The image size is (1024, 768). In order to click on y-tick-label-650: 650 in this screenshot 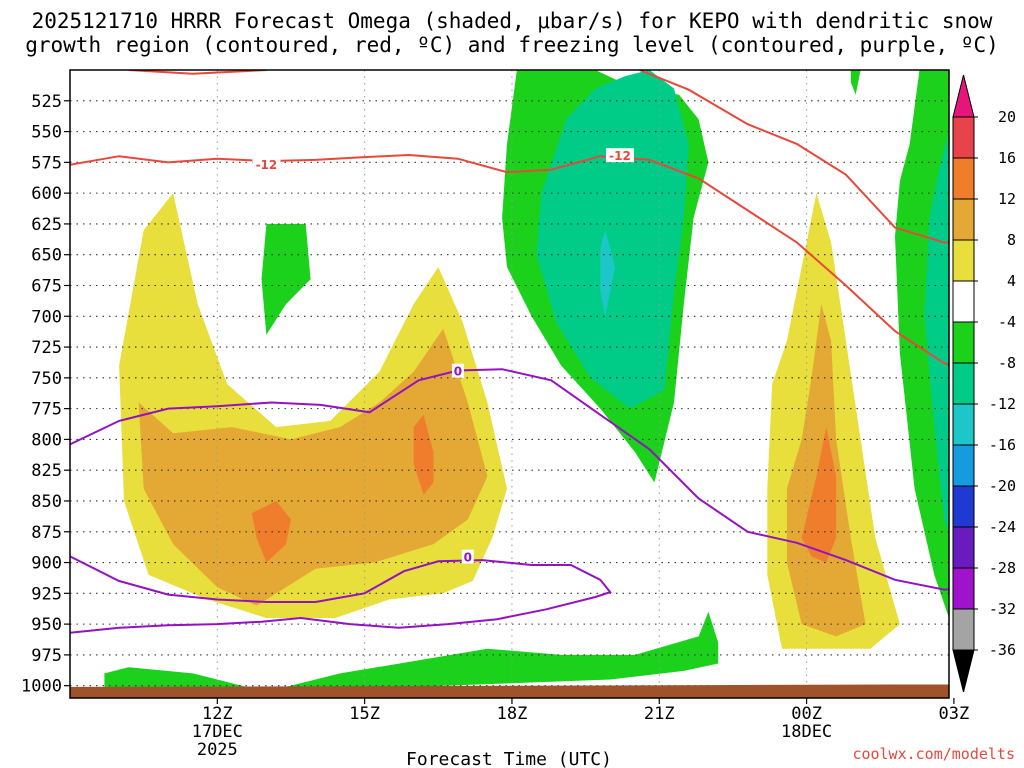, I will do `click(46, 256)`.